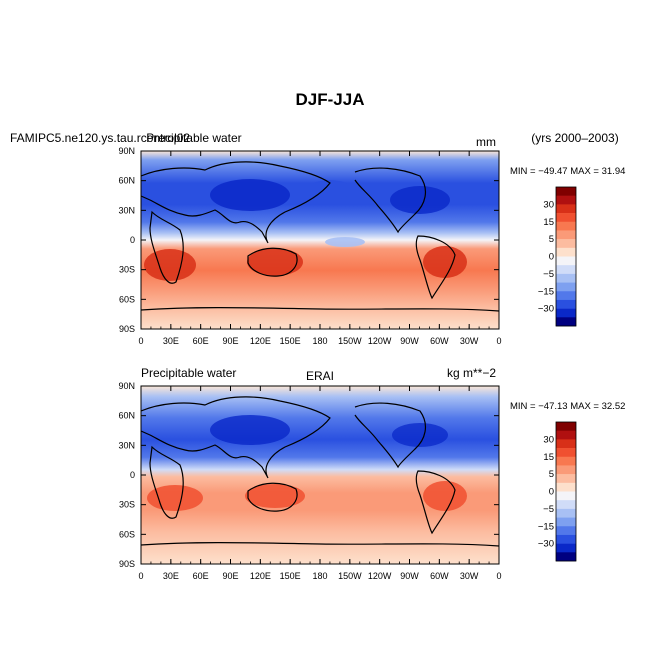 The width and height of the screenshot is (661, 666). I want to click on top-coastlines, so click(320, 236).